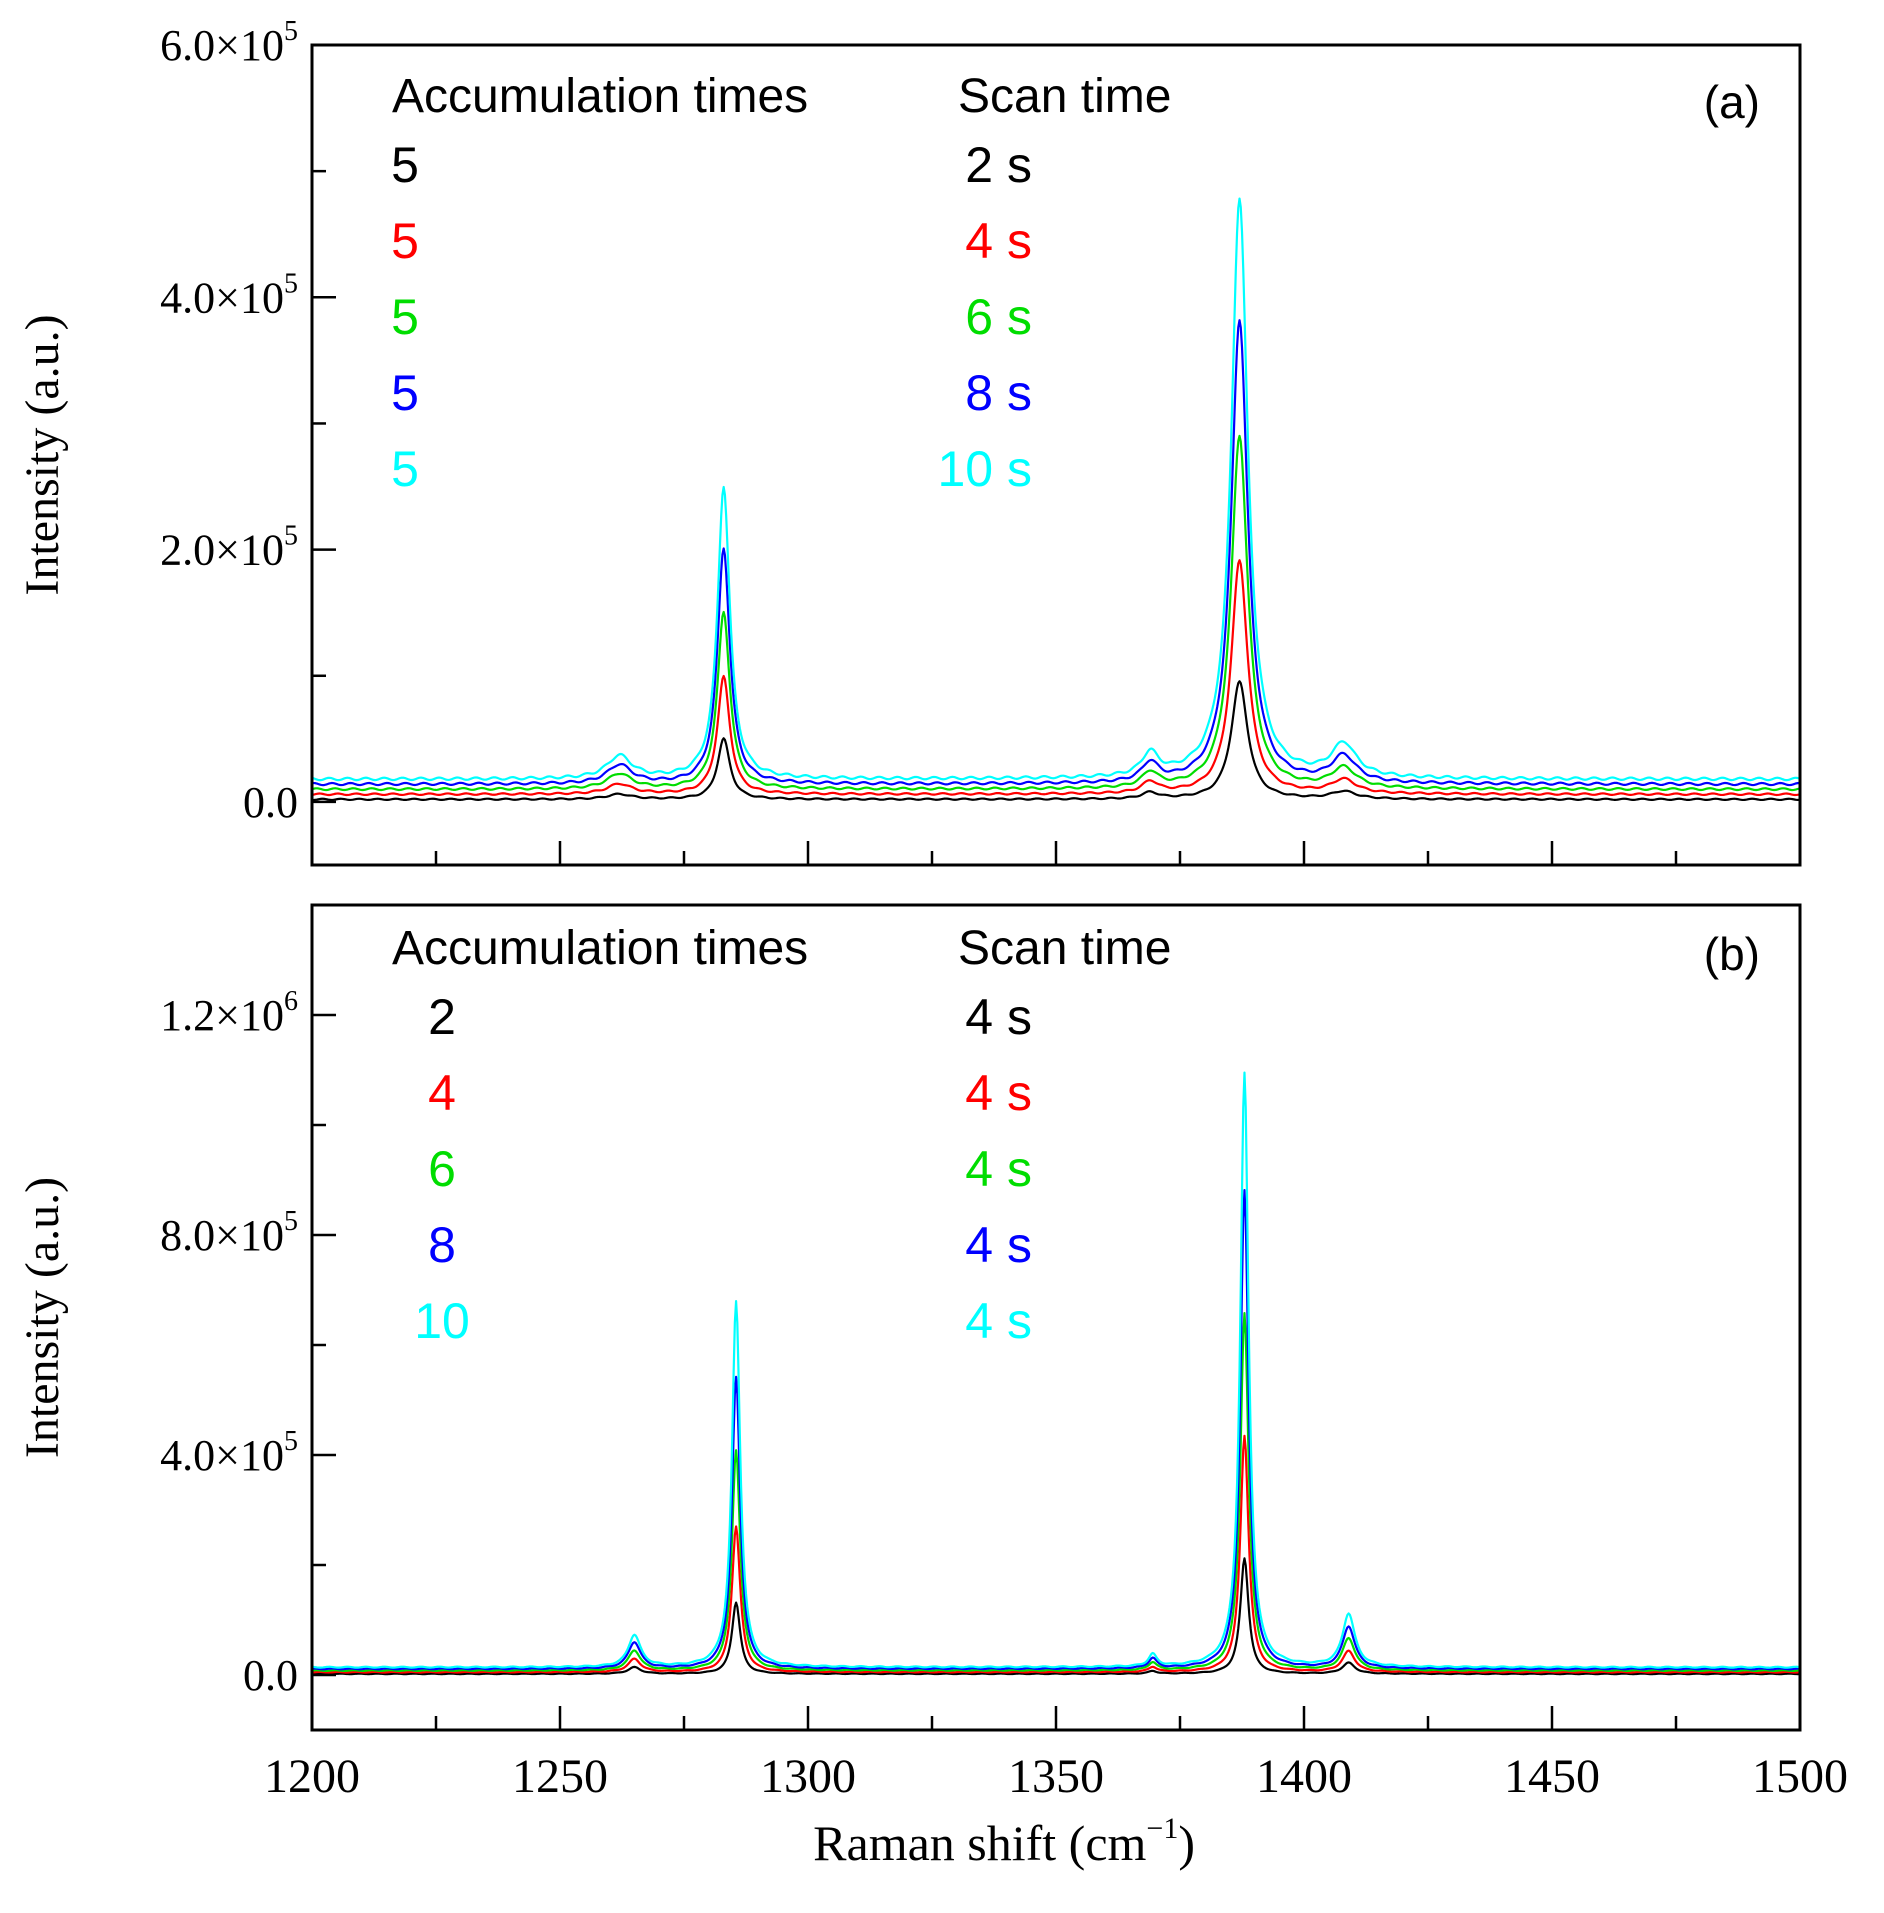 The height and width of the screenshot is (1913, 1884). Describe the element at coordinates (560, 1776) in the screenshot. I see `x-tick-label: 1250` at that location.